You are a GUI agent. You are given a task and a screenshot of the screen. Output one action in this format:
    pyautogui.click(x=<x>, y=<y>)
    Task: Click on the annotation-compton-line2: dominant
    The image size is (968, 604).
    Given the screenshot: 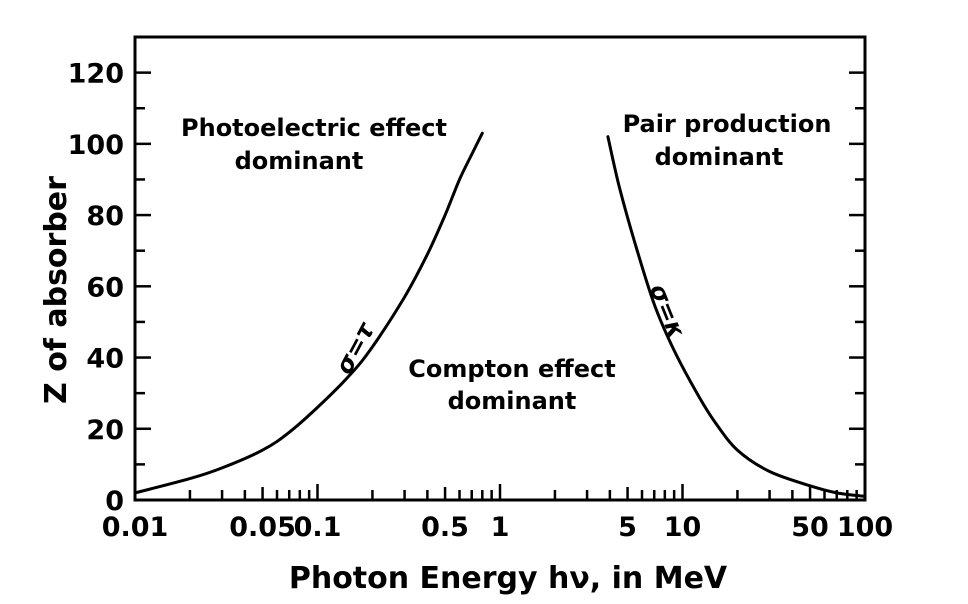 What is the action you would take?
    pyautogui.click(x=512, y=401)
    